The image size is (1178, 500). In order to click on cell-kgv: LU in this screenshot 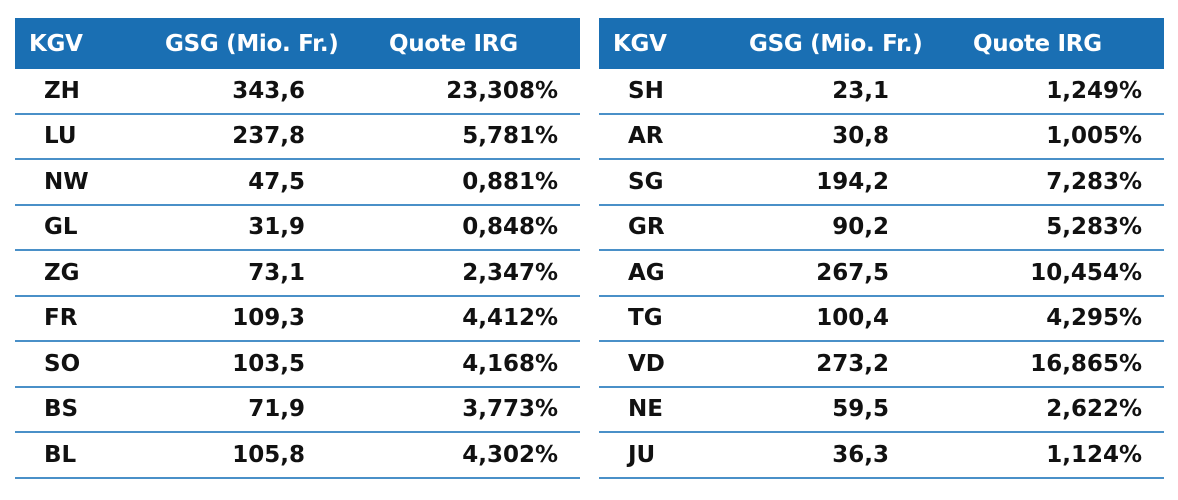, I will do `click(60, 136)`.